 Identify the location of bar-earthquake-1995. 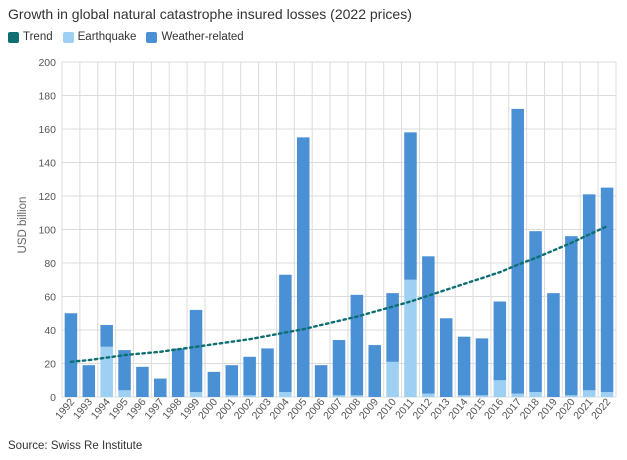
(124, 393).